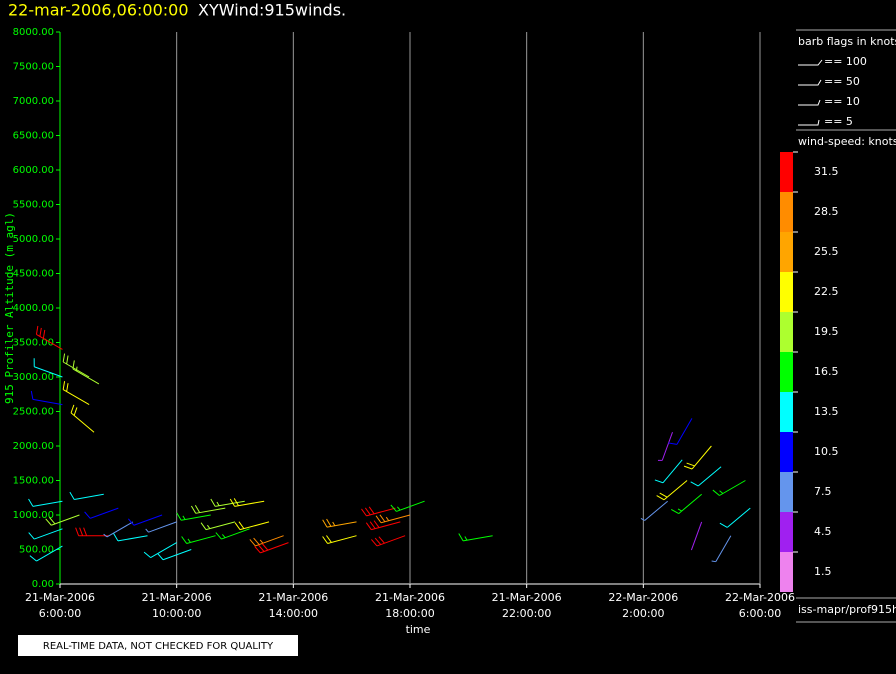 The width and height of the screenshot is (896, 674). Describe the element at coordinates (826, 451) in the screenshot. I see `colorbar-label: 10.5` at that location.